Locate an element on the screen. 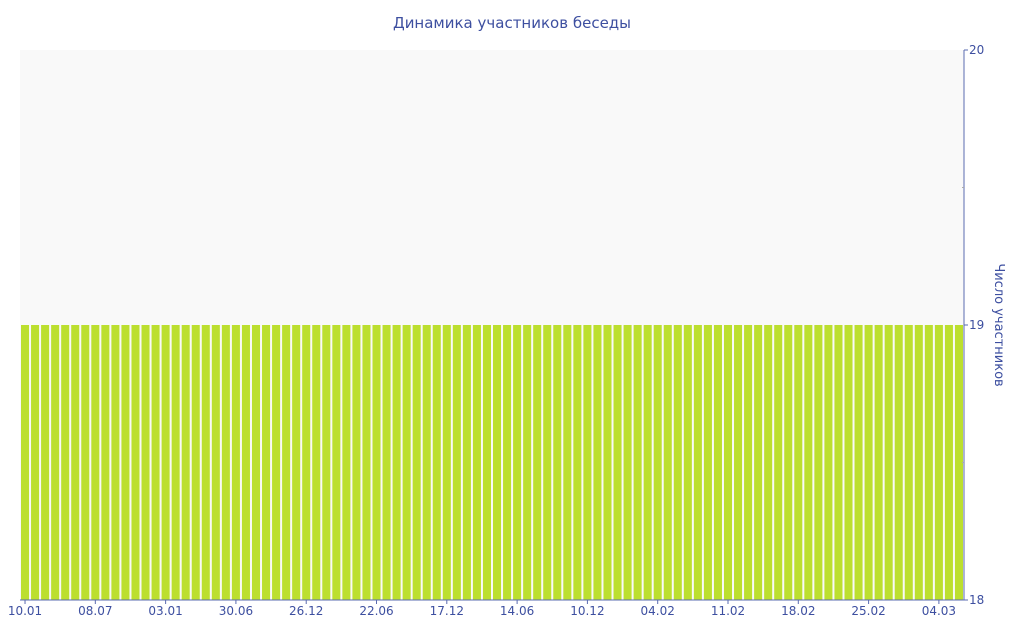  y-tick-label: 19 is located at coordinates (976, 325).